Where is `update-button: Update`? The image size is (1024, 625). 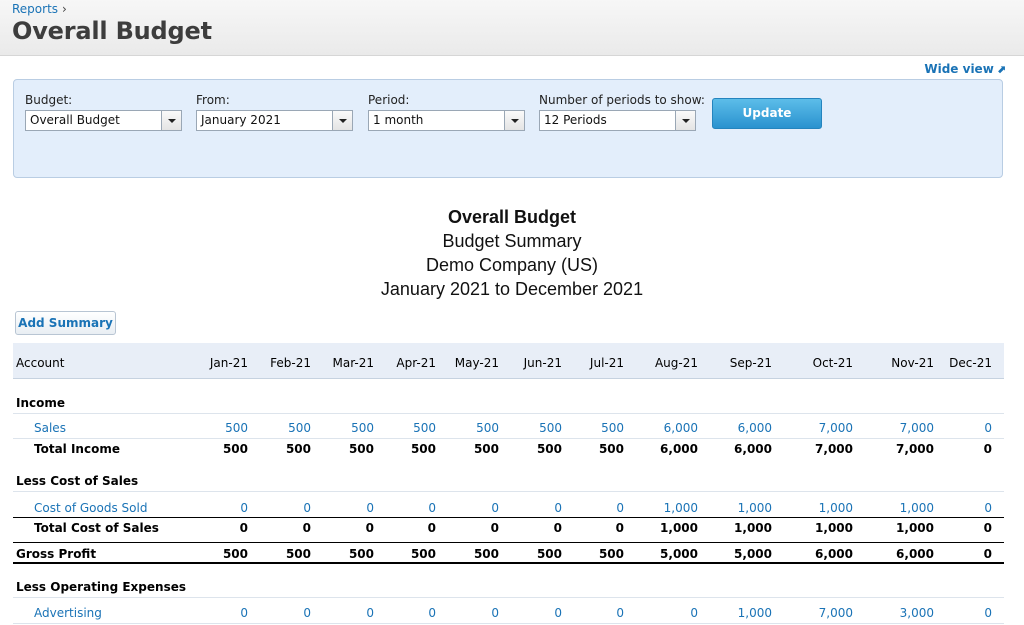
update-button: Update is located at coordinates (767, 113).